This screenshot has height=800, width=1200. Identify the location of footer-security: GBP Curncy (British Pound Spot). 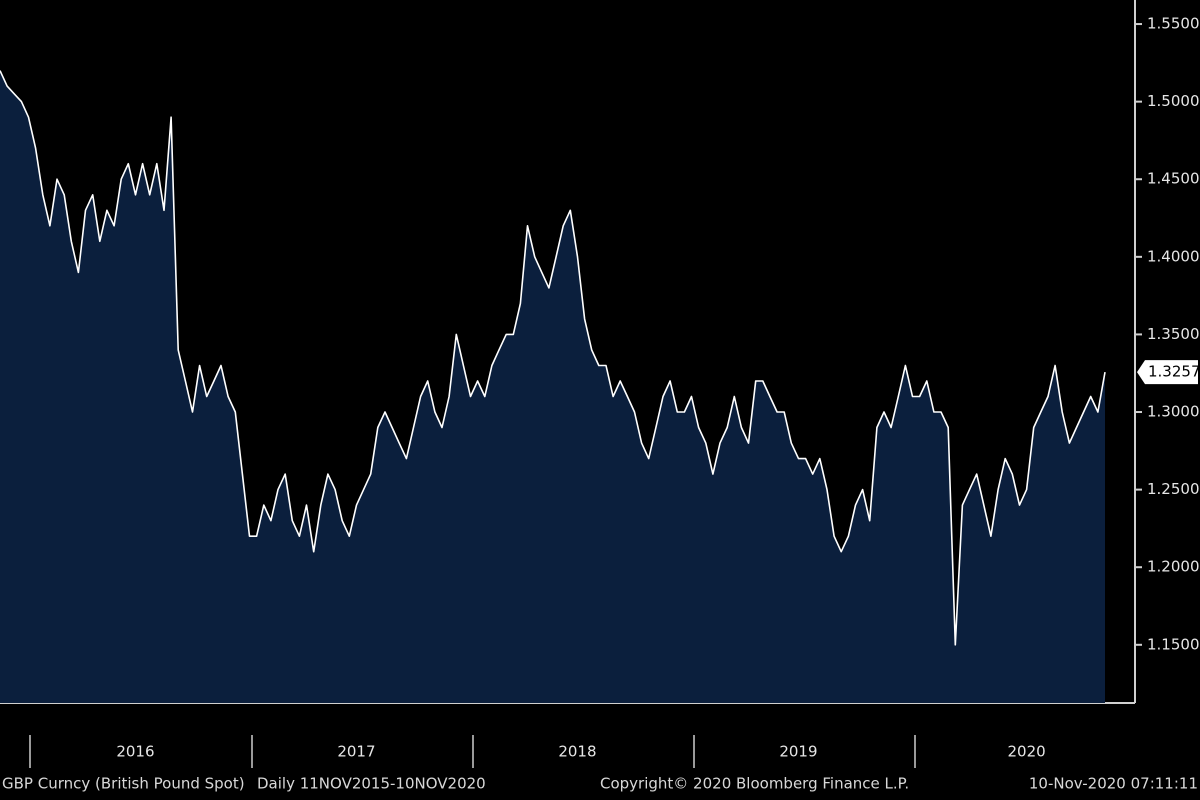
(123, 784).